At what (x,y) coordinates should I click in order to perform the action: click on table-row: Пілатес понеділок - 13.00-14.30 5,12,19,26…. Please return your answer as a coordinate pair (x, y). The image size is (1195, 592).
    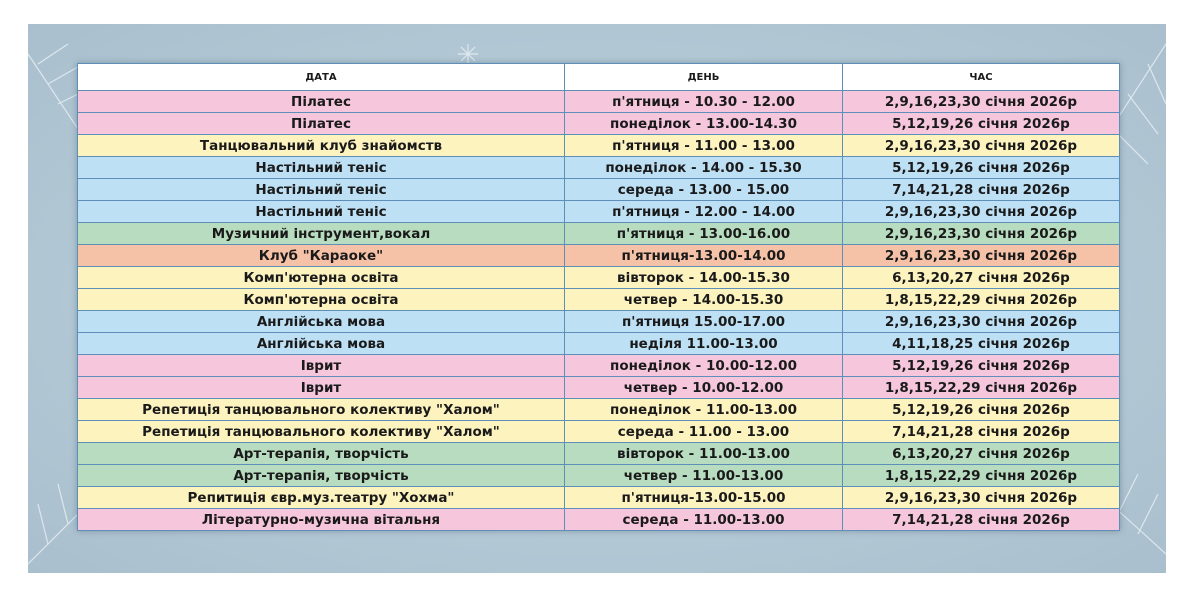
    Looking at the image, I should click on (598, 123).